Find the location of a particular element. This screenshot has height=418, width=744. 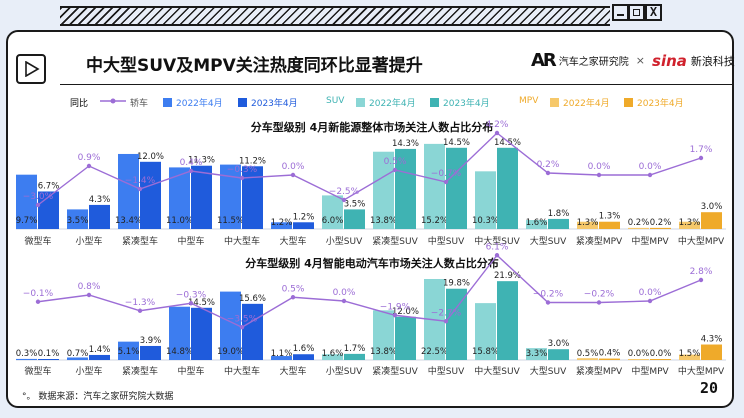

chart2-data-label: 15.8% is located at coordinates (485, 352).